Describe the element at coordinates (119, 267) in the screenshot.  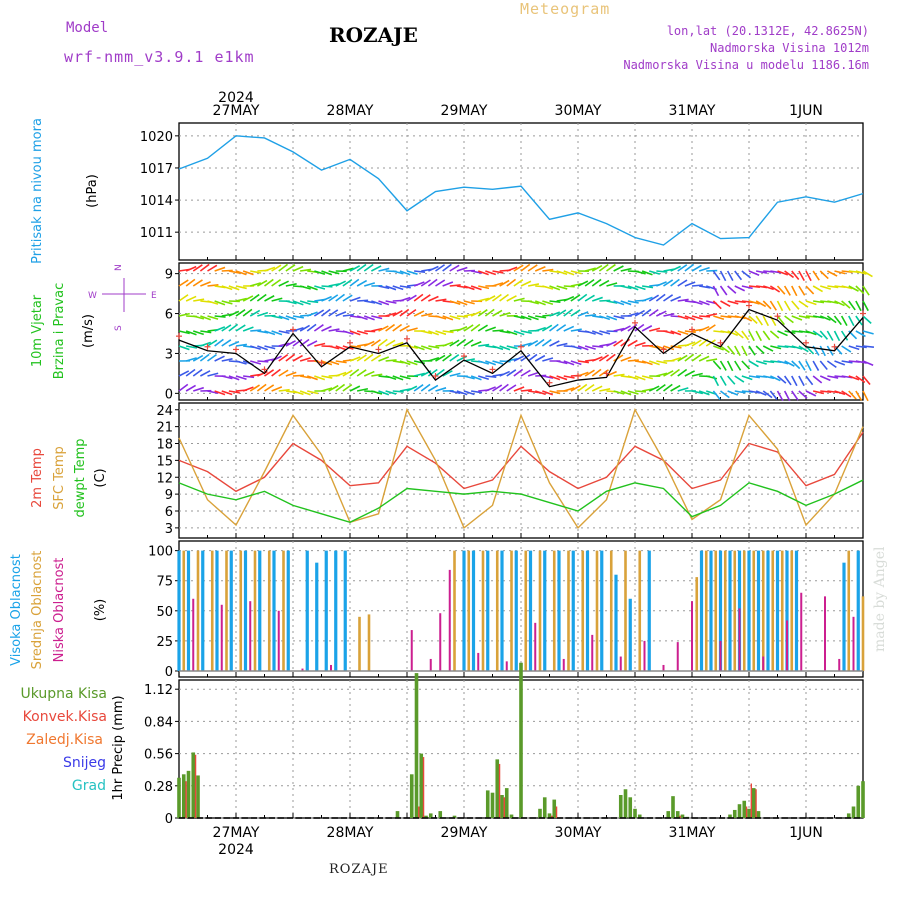
I see `wind-legend-n: N` at that location.